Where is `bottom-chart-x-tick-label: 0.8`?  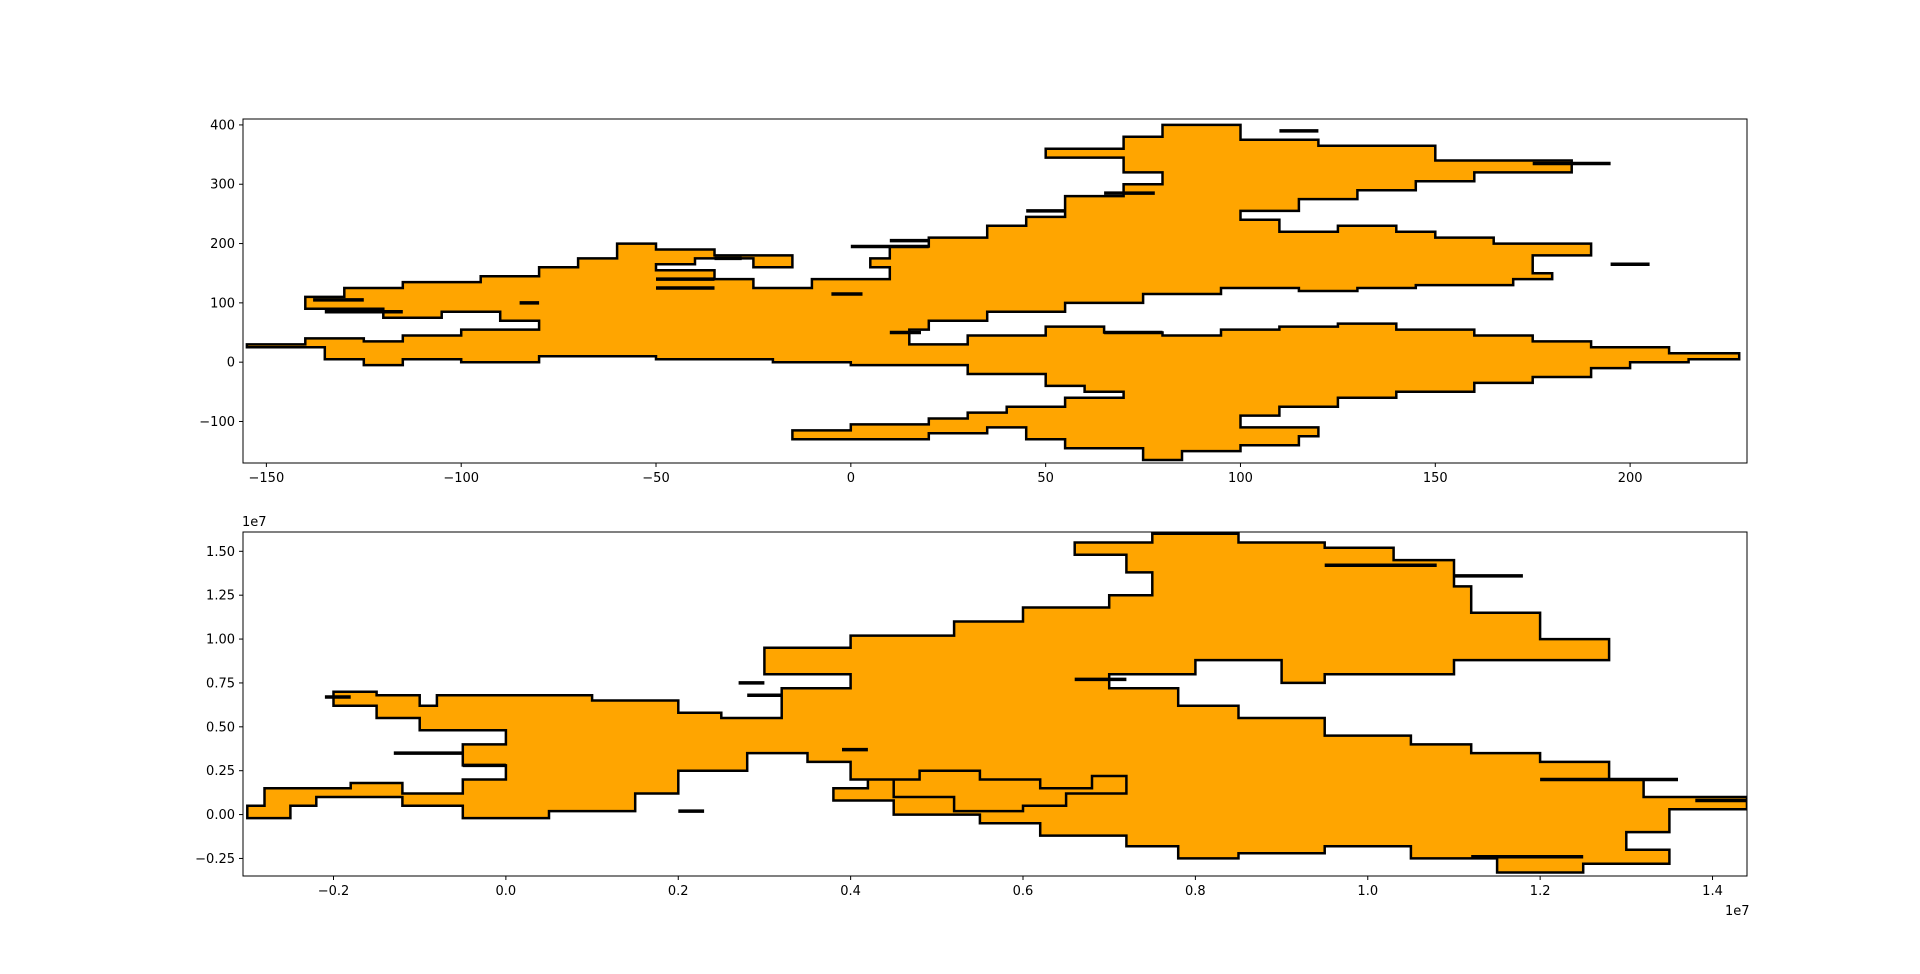
bottom-chart-x-tick-label: 0.8 is located at coordinates (1195, 891).